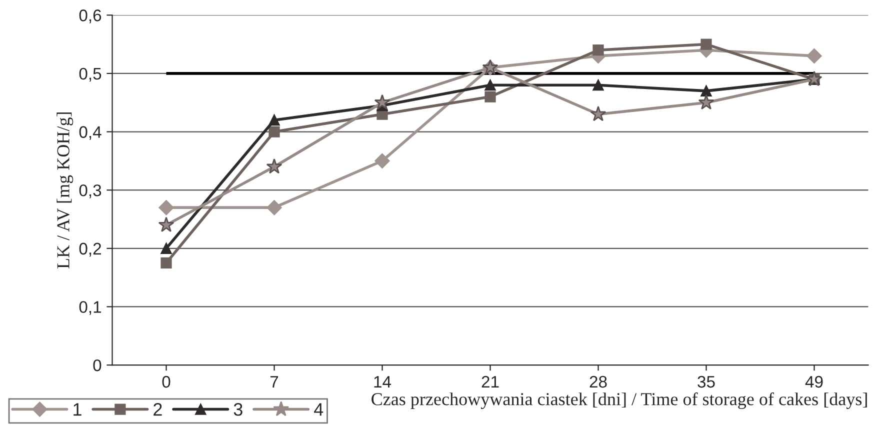 The width and height of the screenshot is (877, 432). What do you see at coordinates (90, 191) in the screenshot?
I see `y-tick-label: 0,3` at bounding box center [90, 191].